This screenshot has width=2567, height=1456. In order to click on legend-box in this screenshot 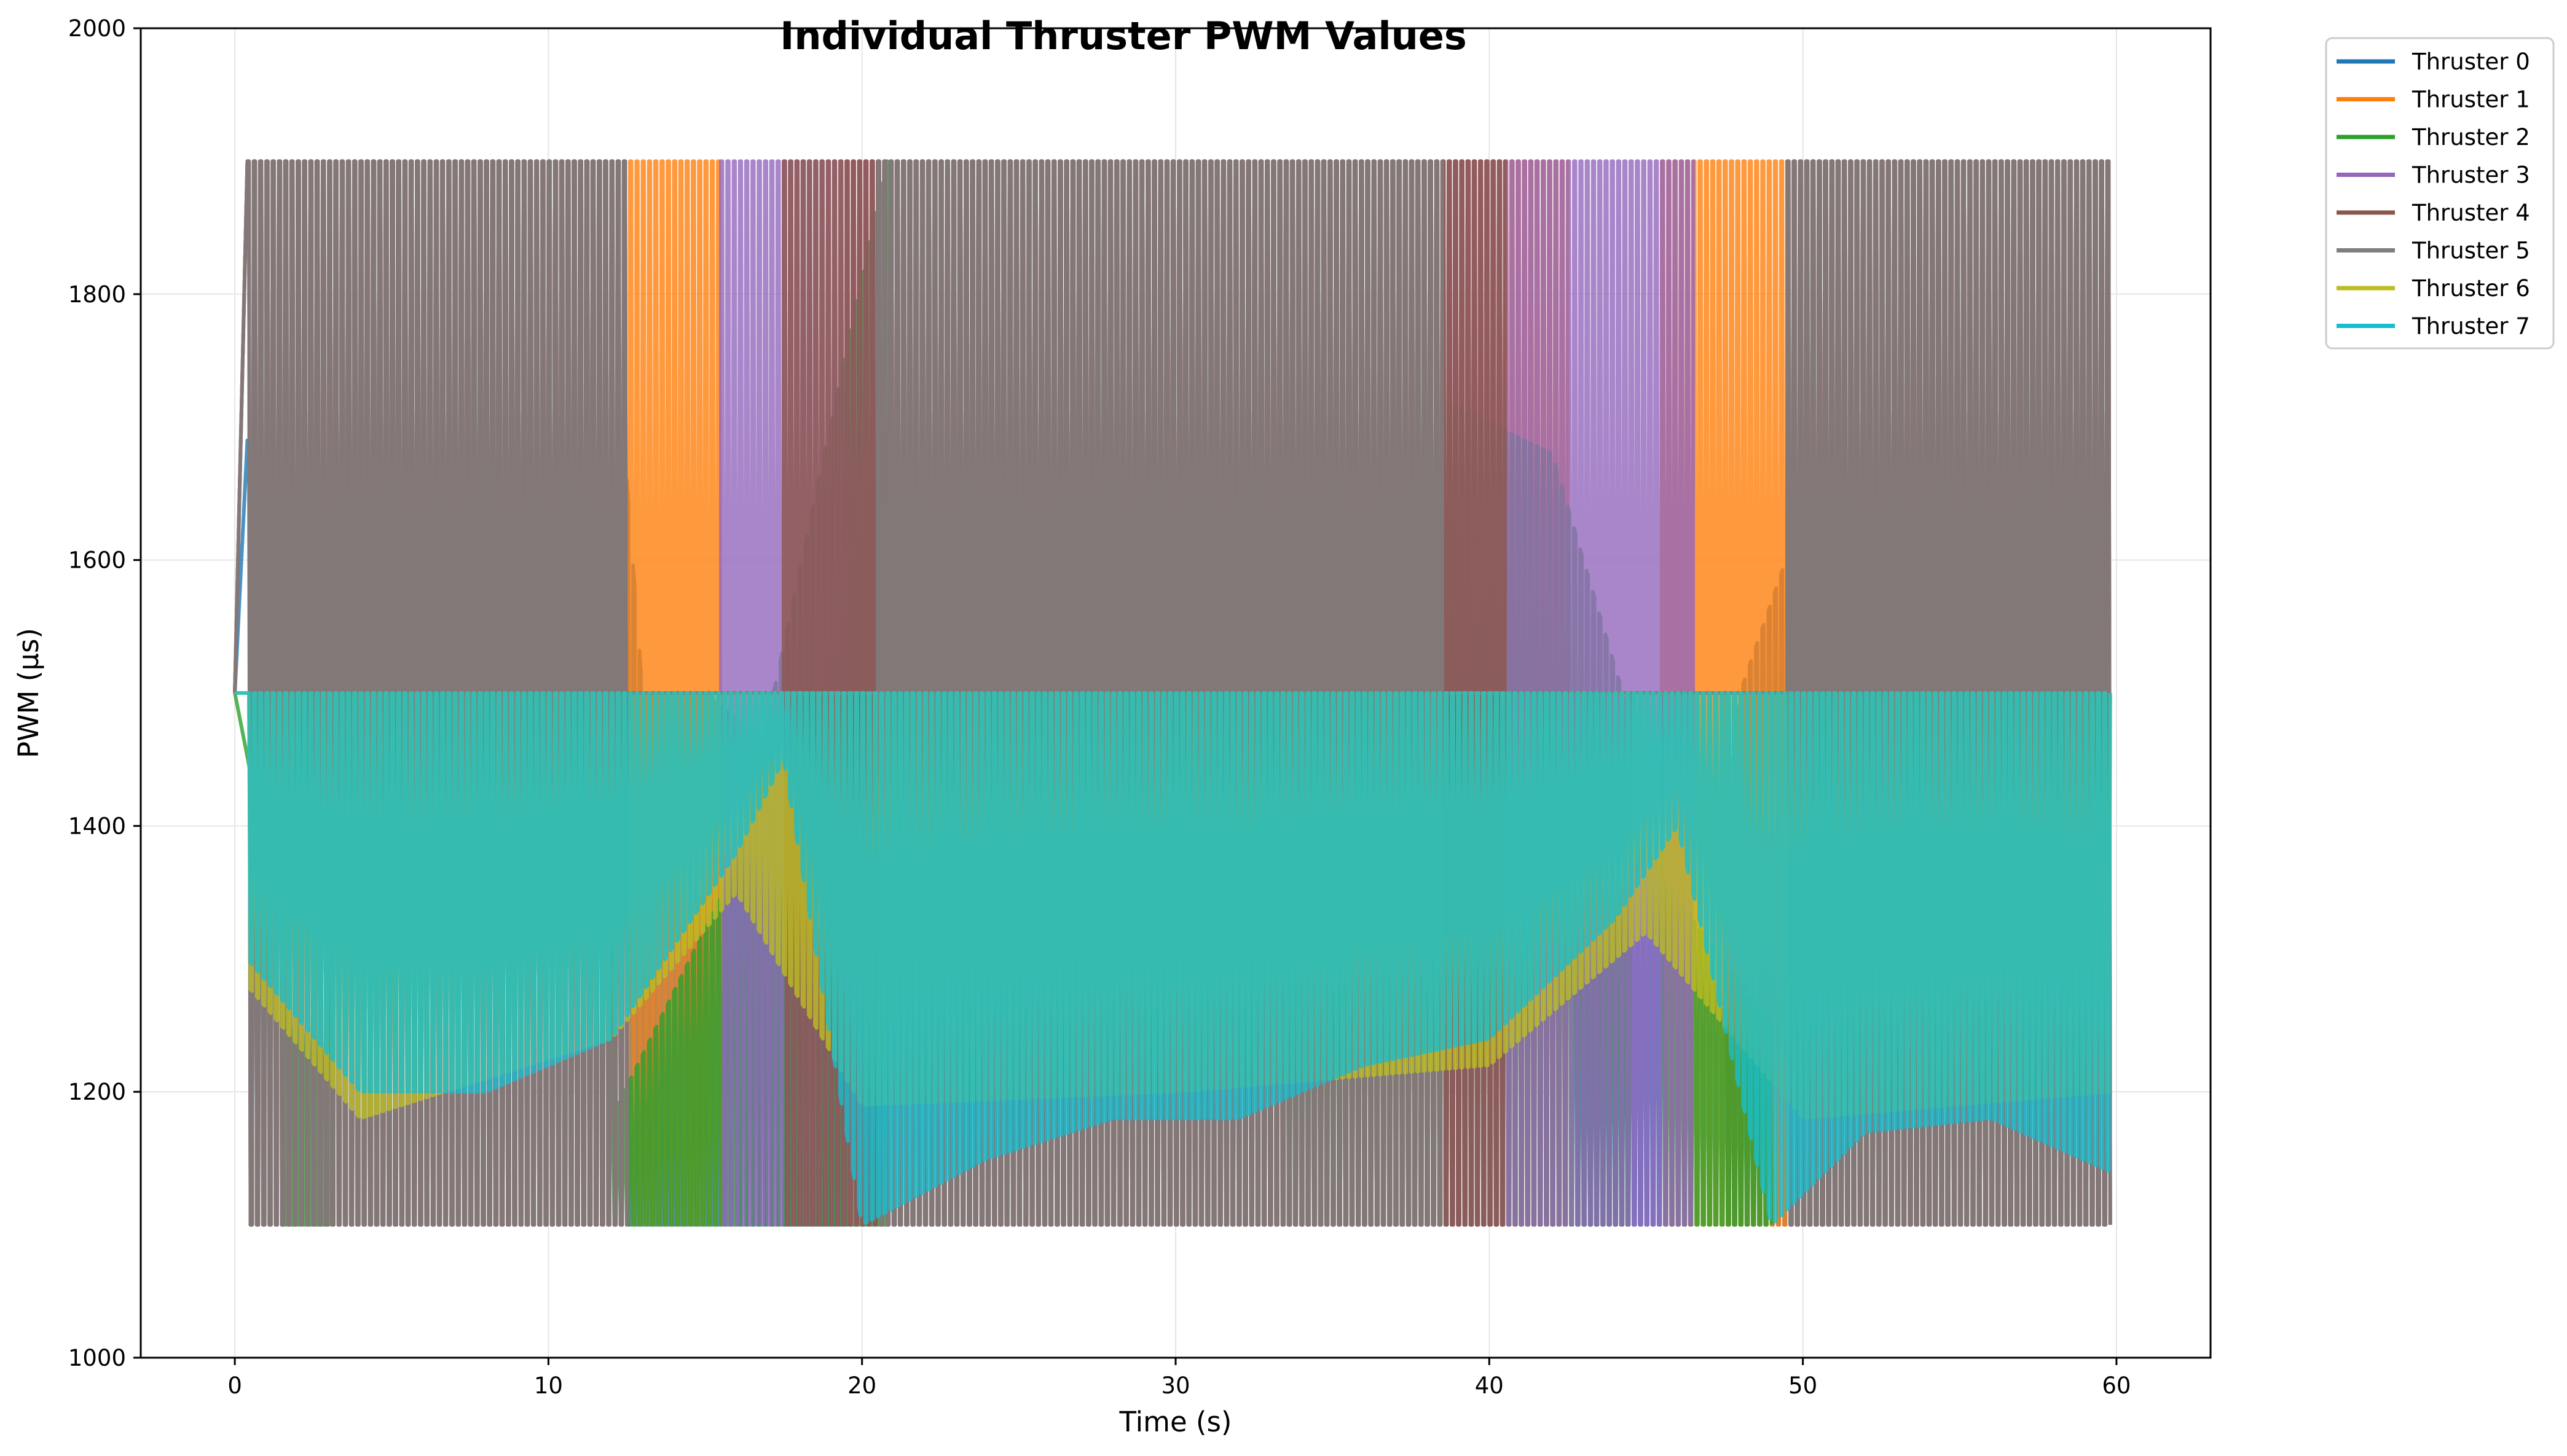, I will do `click(2440, 193)`.